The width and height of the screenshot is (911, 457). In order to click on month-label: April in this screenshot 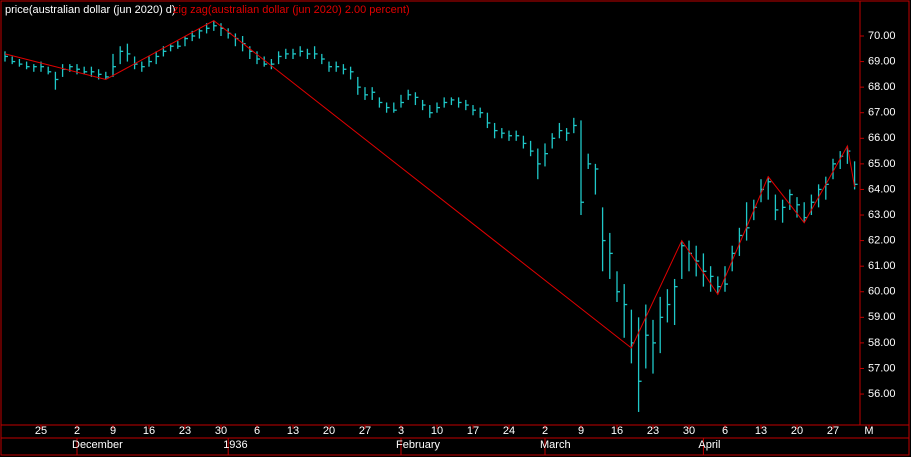, I will do `click(709, 445)`.